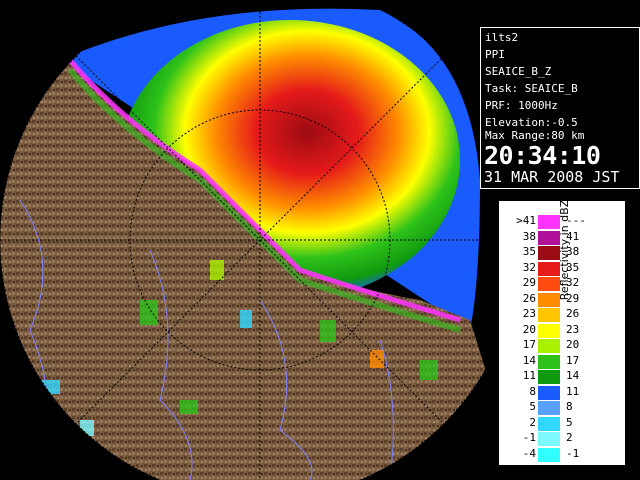  Describe the element at coordinates (573, 251) in the screenshot. I see `legend-upper-value: 38` at that location.